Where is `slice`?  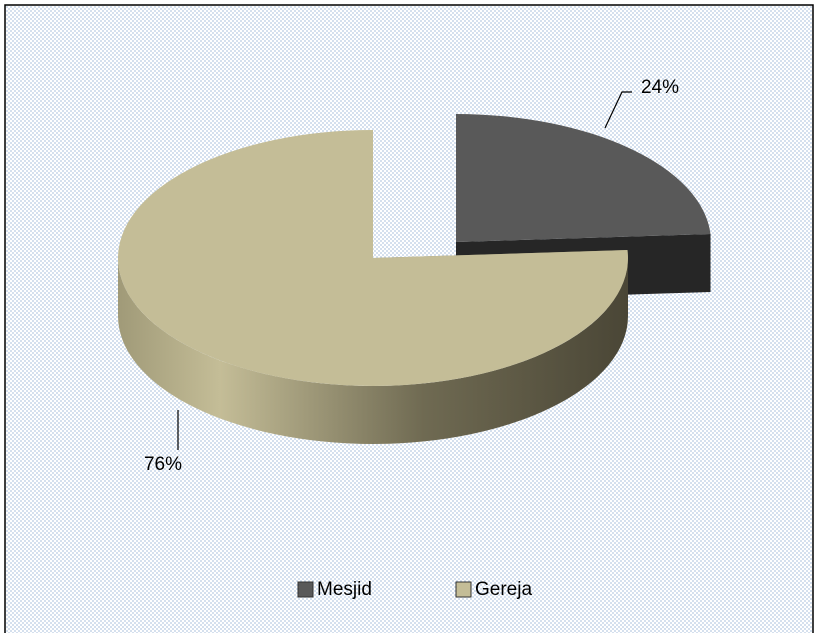 slice is located at coordinates (583, 178).